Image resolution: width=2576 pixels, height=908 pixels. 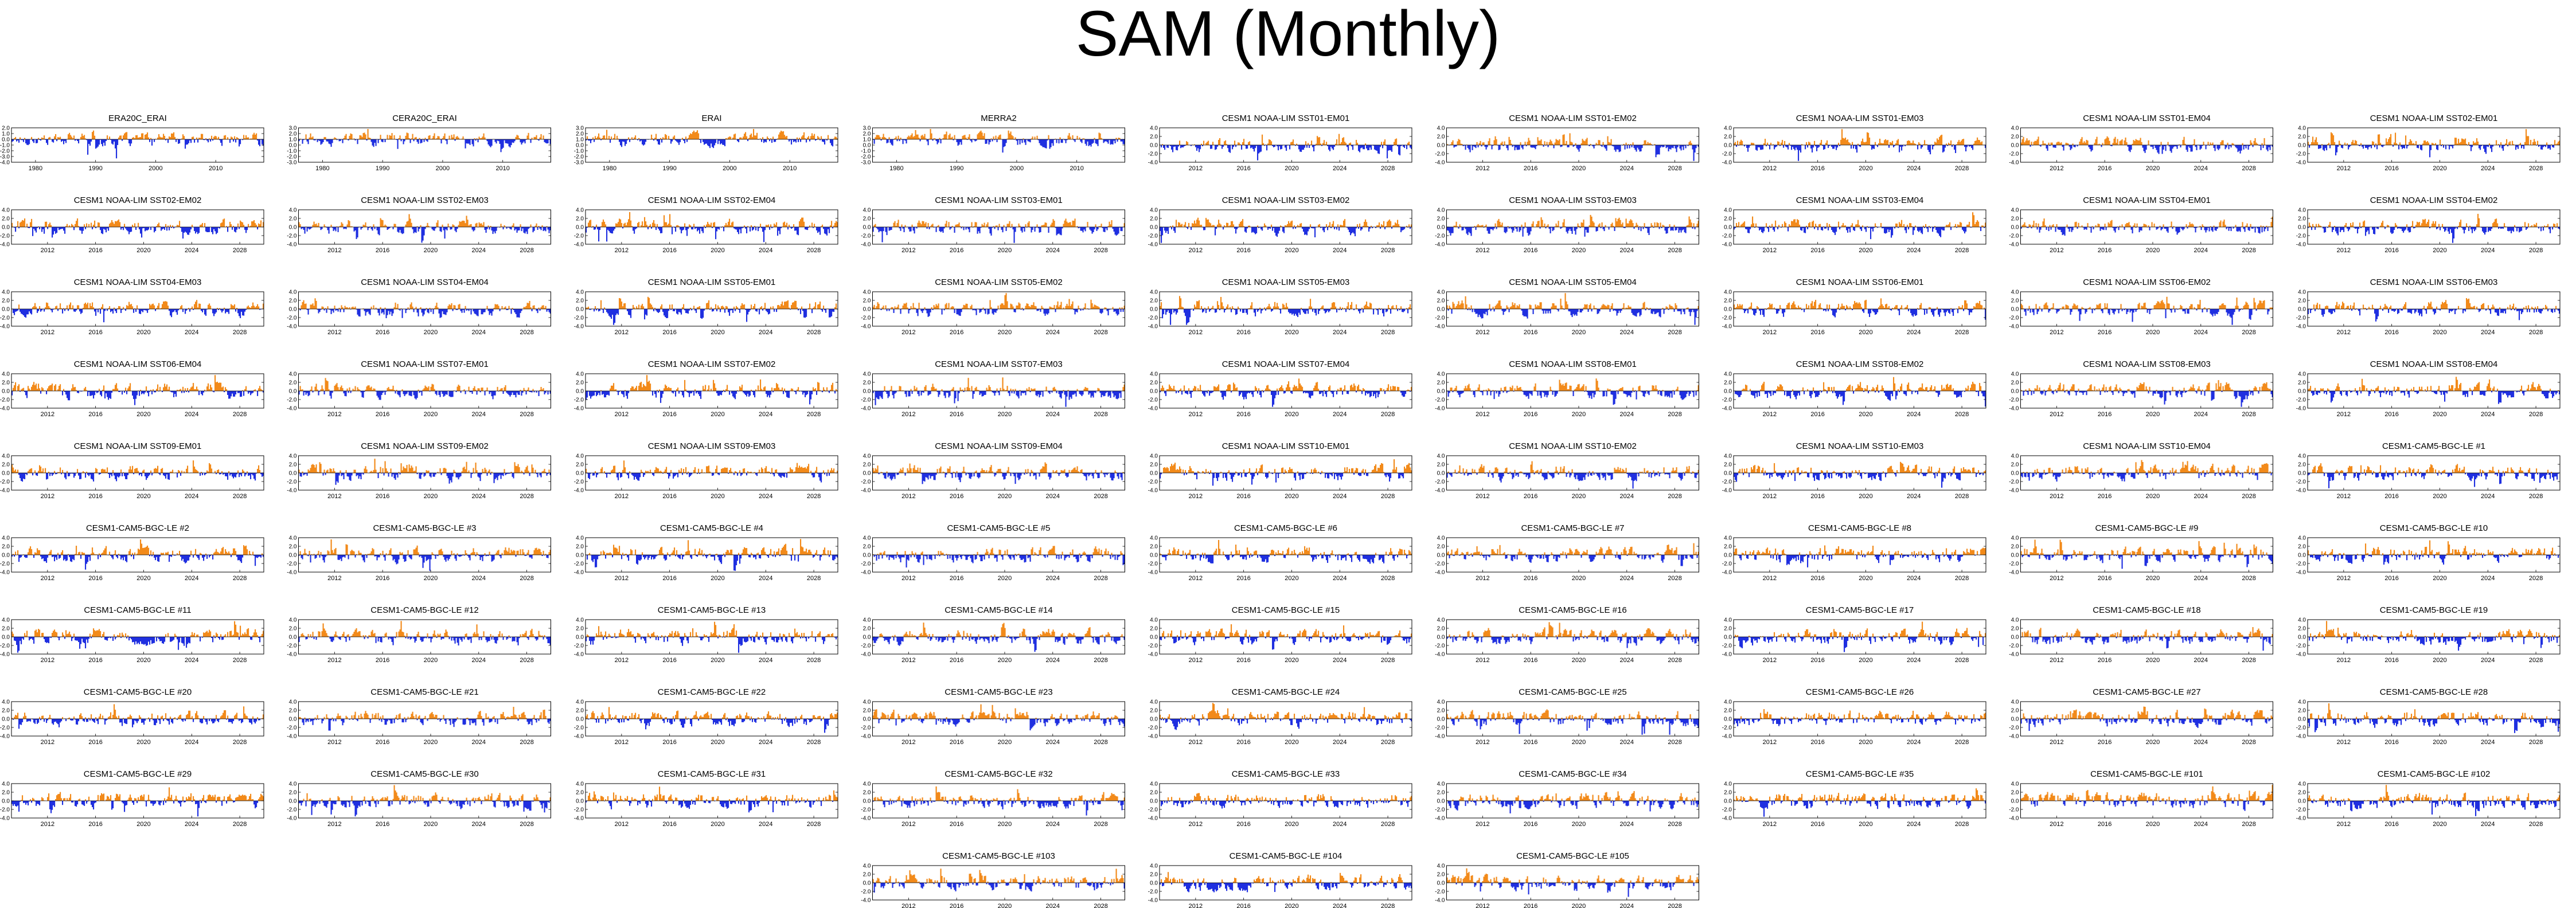 I want to click on panel-title: CESM1 NOAA-LIM SST01-EM03, so click(x=1860, y=118).